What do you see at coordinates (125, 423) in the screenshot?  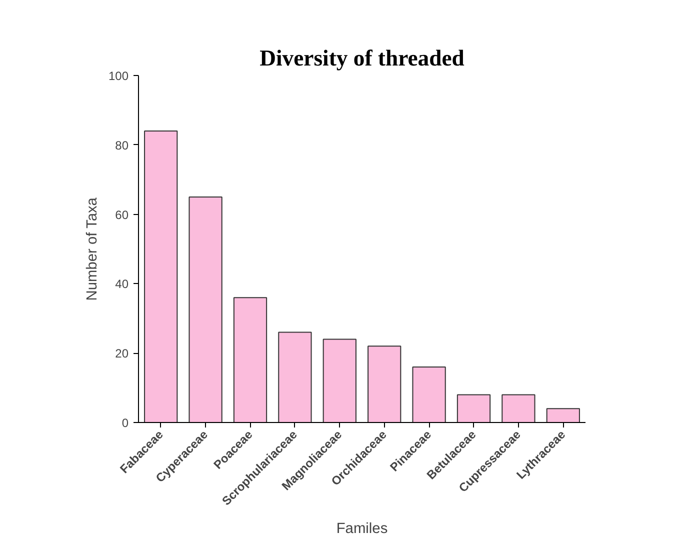 I see `y-tick-label: 0` at bounding box center [125, 423].